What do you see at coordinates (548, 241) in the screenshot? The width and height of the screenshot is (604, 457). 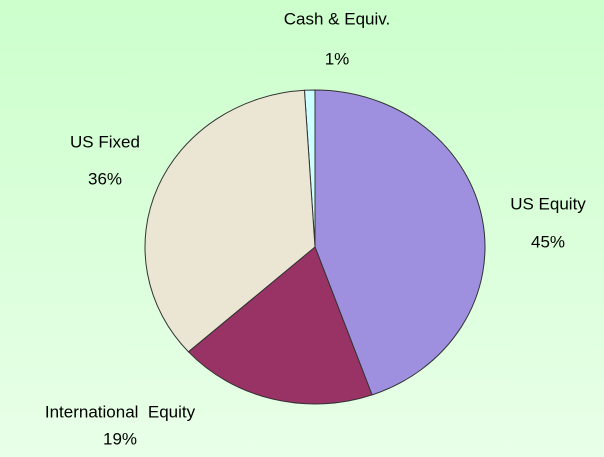 I see `slice-value-label: 45%` at bounding box center [548, 241].